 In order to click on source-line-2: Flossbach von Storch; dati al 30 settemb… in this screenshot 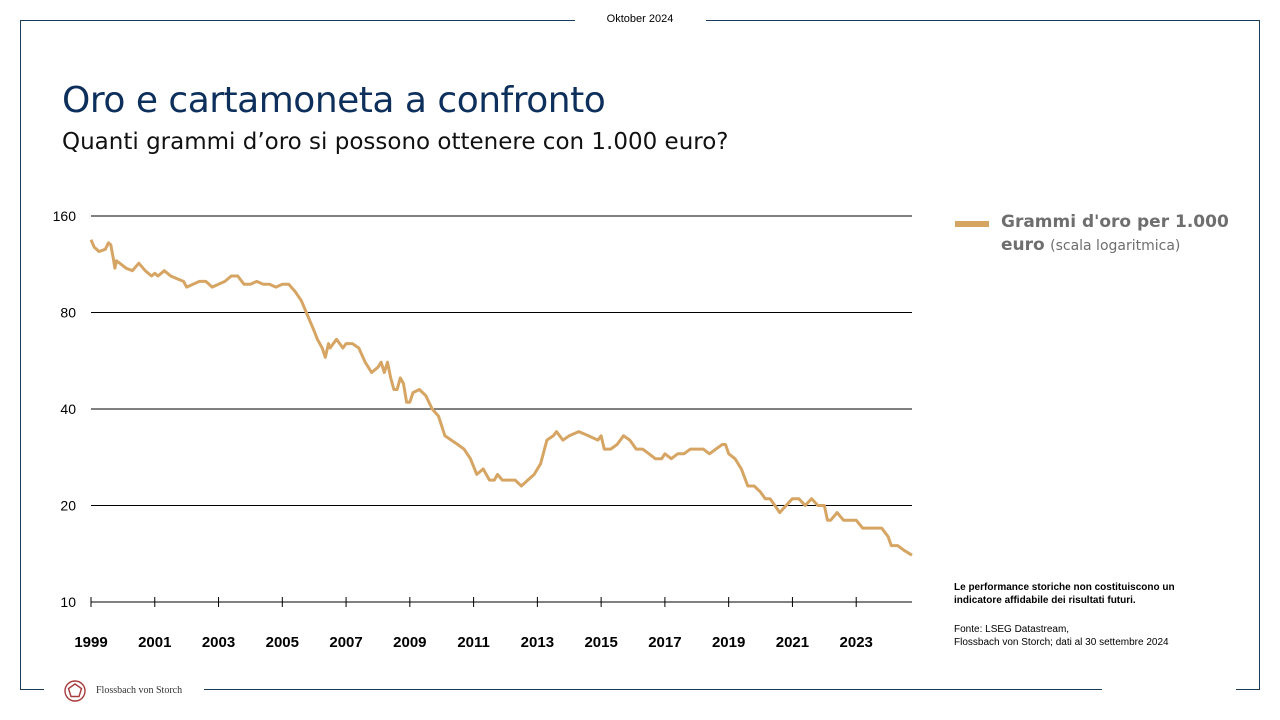, I will do `click(1061, 642)`.